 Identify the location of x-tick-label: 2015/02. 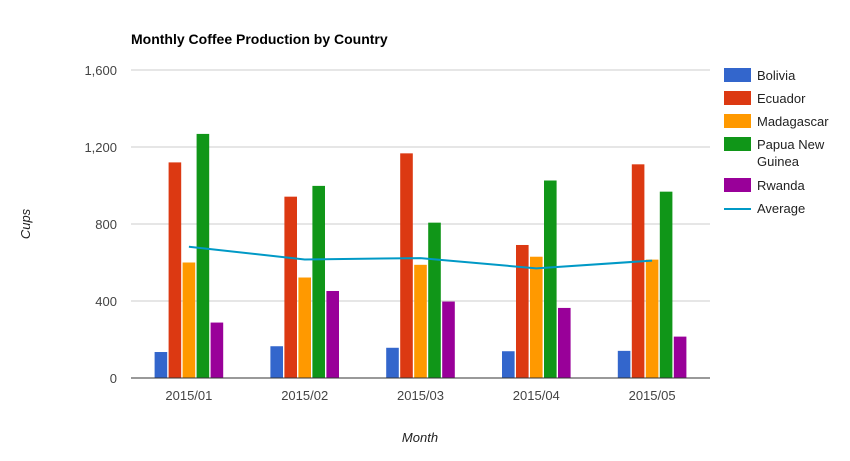
(304, 395).